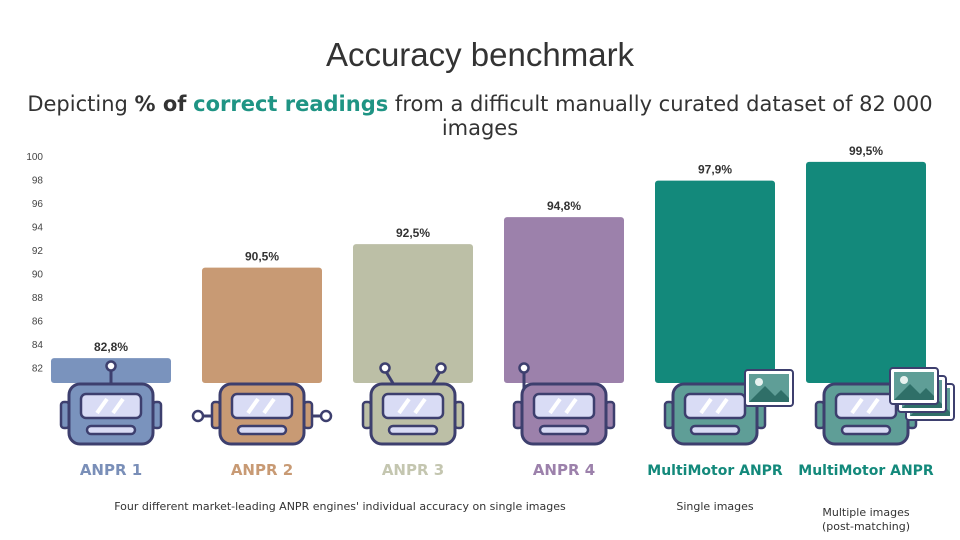 This screenshot has height=540, width=960. I want to click on caption-multiple-images: Multiple images (post-matching), so click(866, 520).